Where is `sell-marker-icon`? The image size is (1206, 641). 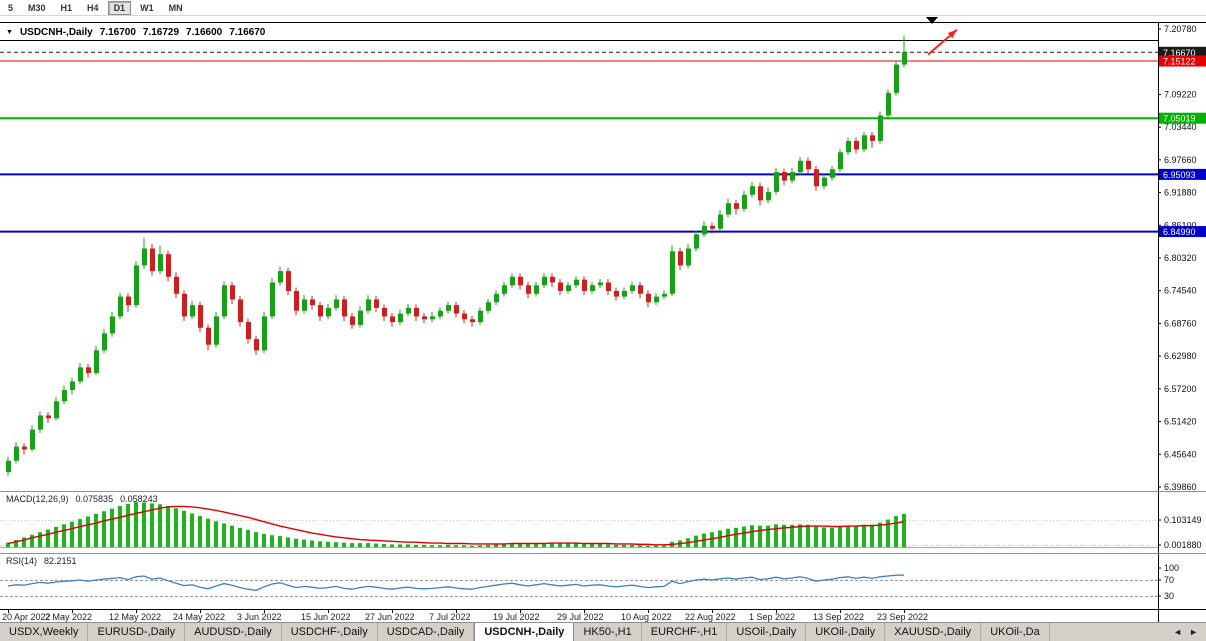
sell-marker-icon is located at coordinates (932, 20).